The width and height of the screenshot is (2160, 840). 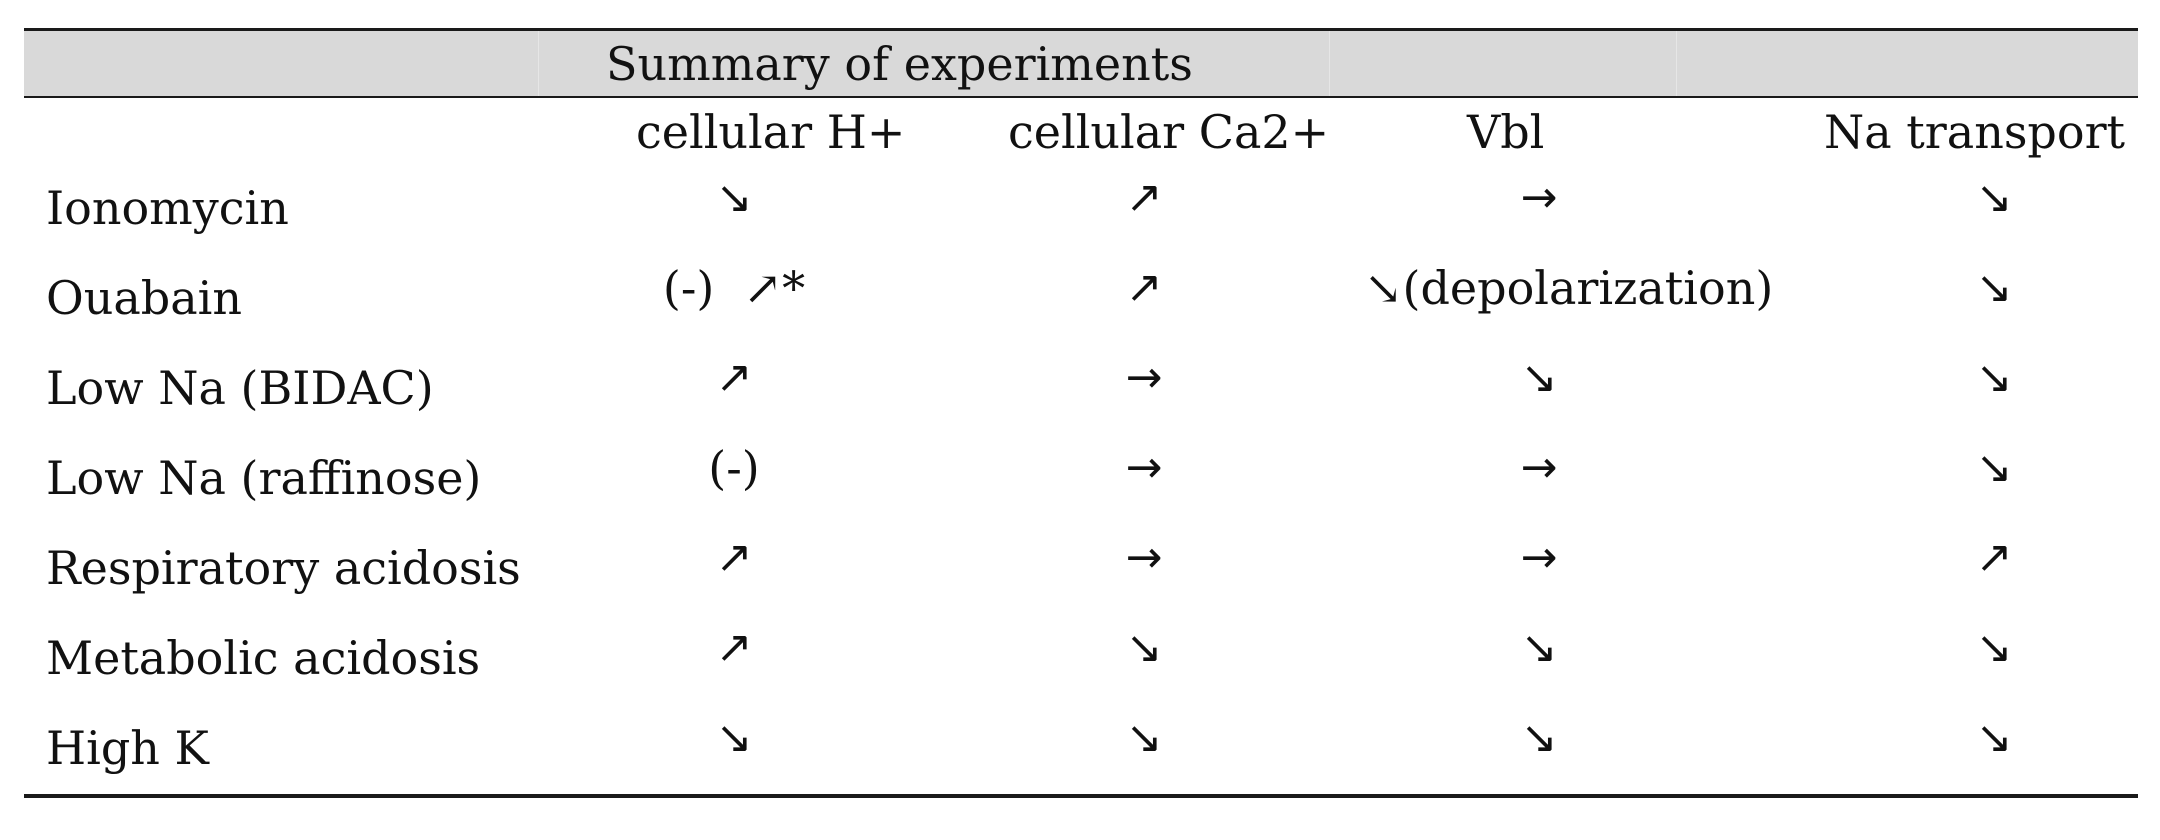 I want to click on column-header-cellular-ca: cellular Ca2+, so click(x=1169, y=132).